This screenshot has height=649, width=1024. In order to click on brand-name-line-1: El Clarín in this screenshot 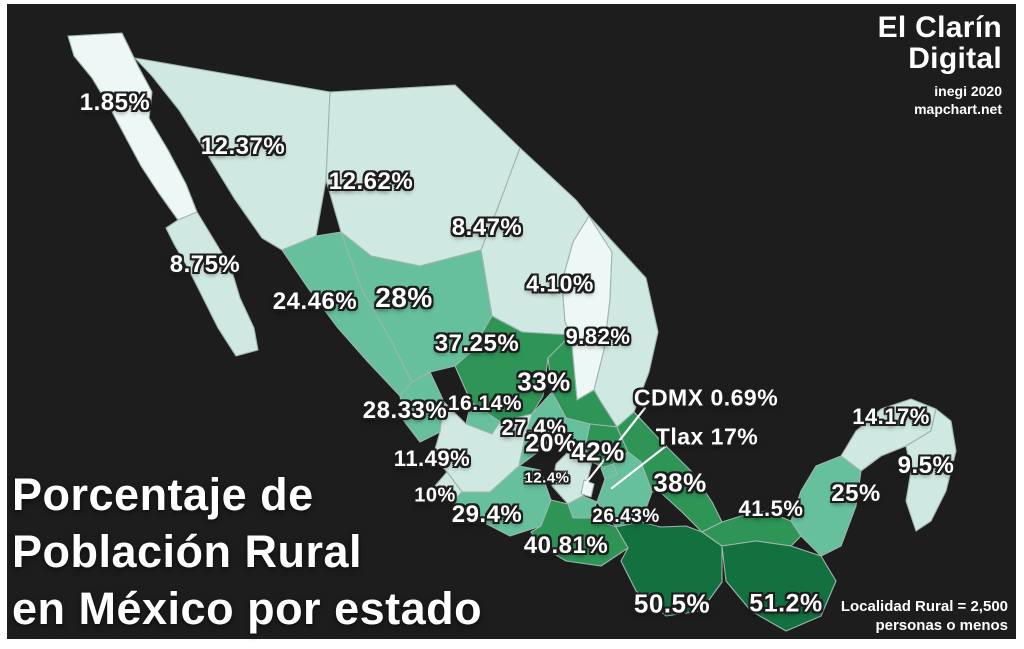, I will do `click(939, 27)`.